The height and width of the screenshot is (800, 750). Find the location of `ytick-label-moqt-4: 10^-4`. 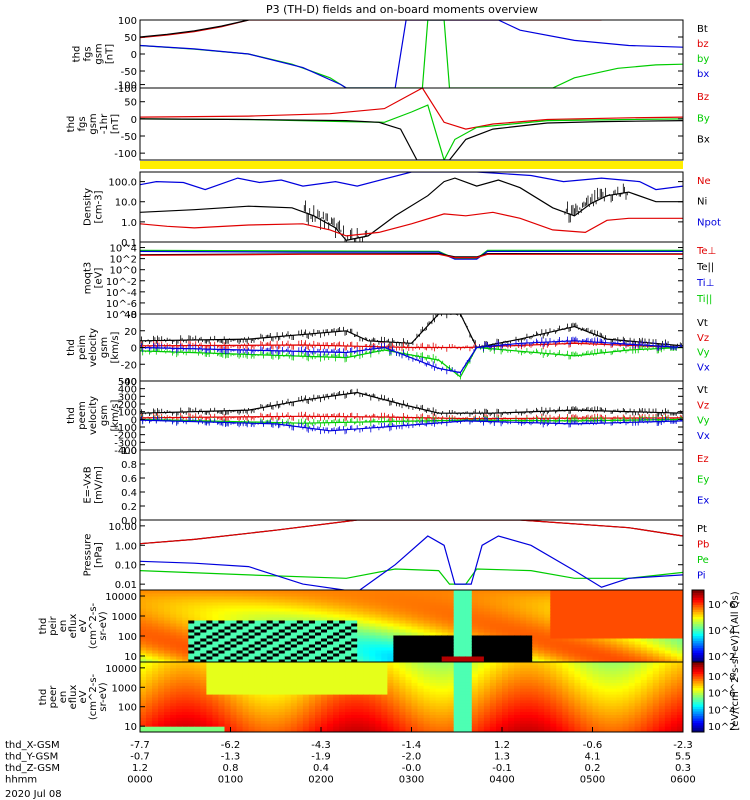

ytick-label-moqt-4: 10^-4 is located at coordinates (121, 293).